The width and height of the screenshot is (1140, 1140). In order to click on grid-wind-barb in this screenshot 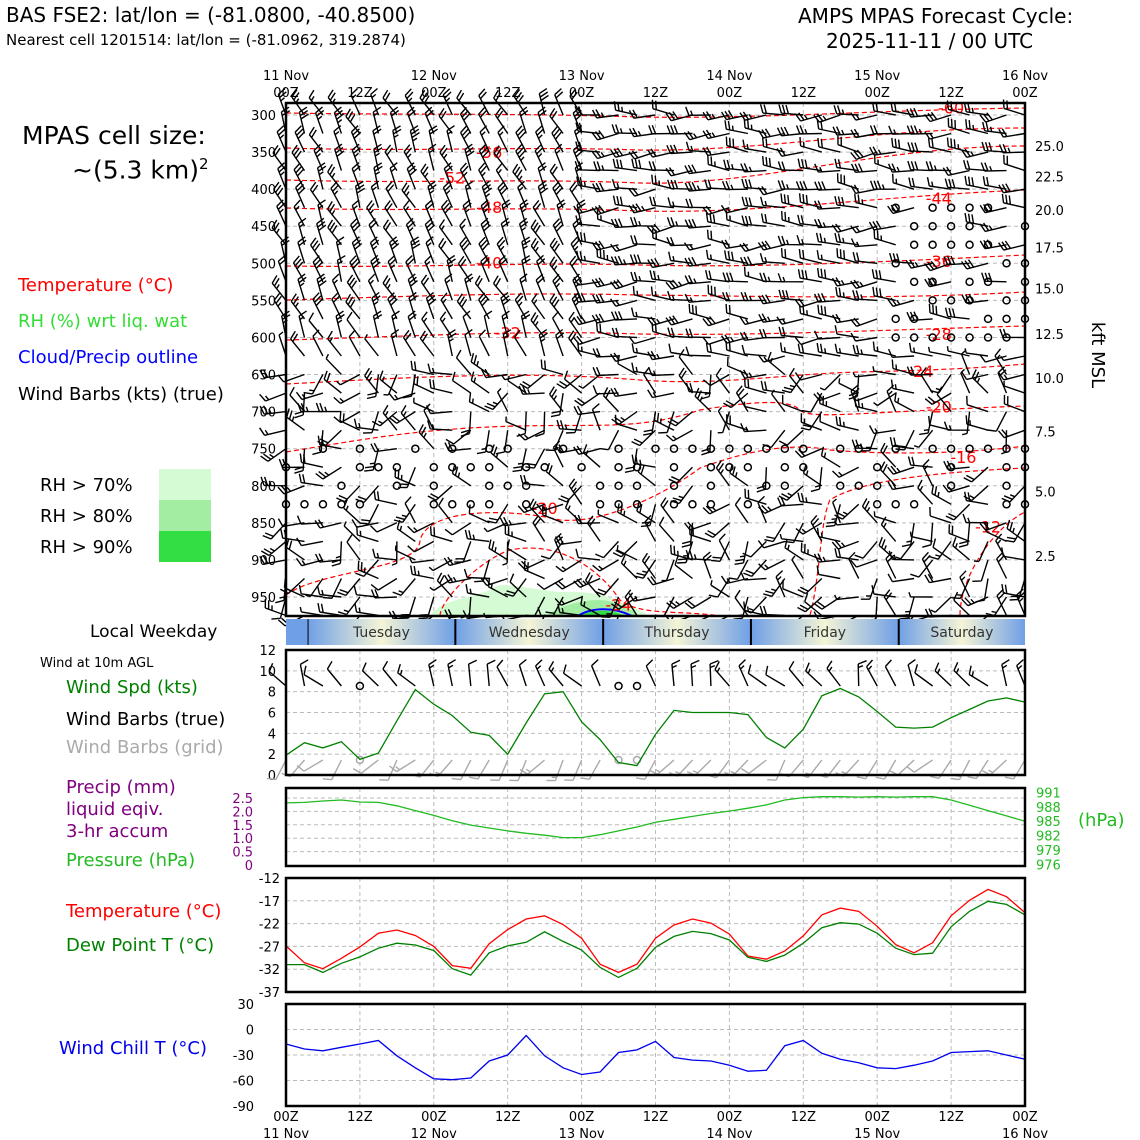, I will do `click(681, 768)`.